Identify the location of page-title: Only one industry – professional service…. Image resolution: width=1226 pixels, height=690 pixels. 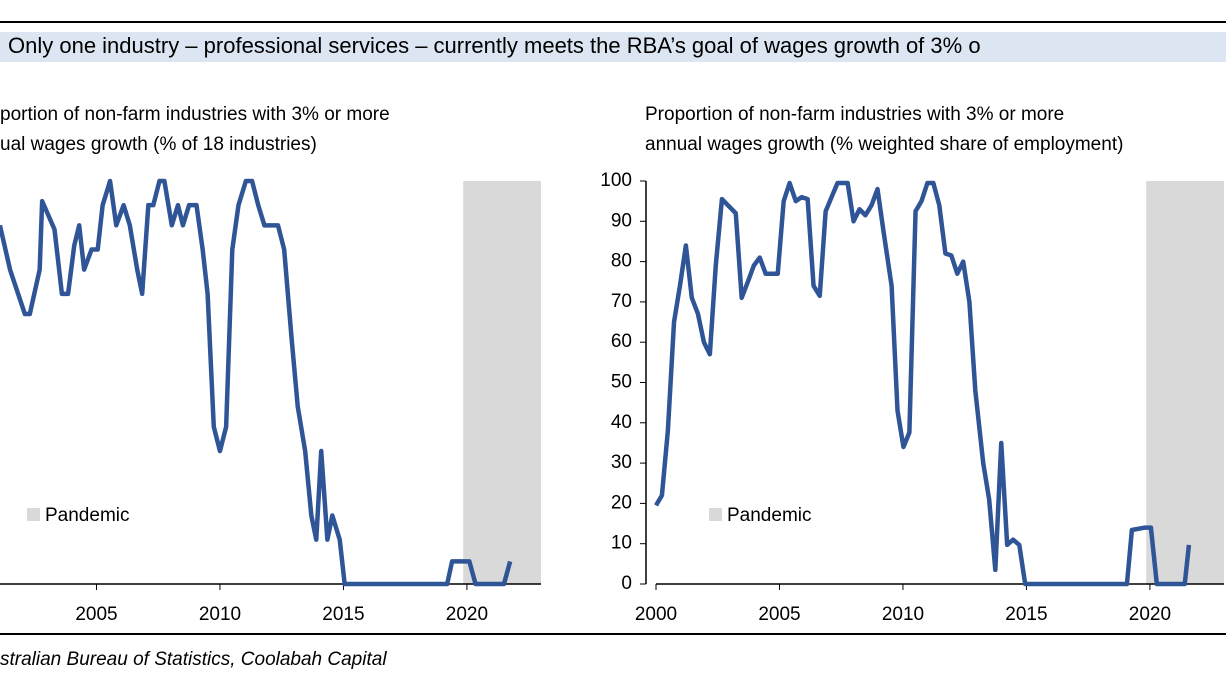
(494, 45).